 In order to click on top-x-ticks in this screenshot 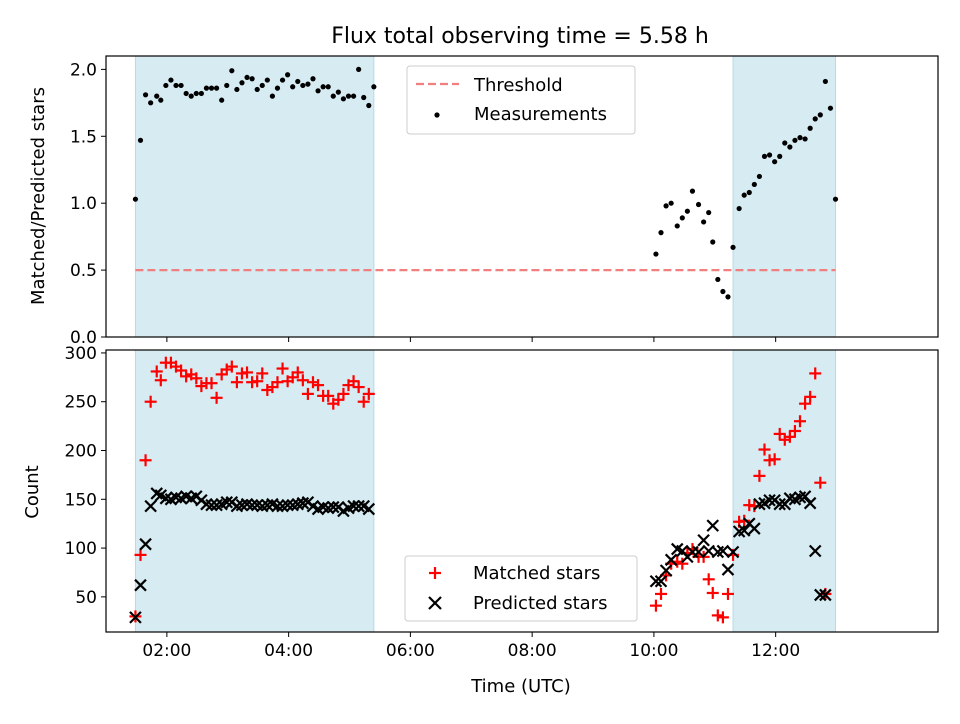, I will do `click(471, 339)`.